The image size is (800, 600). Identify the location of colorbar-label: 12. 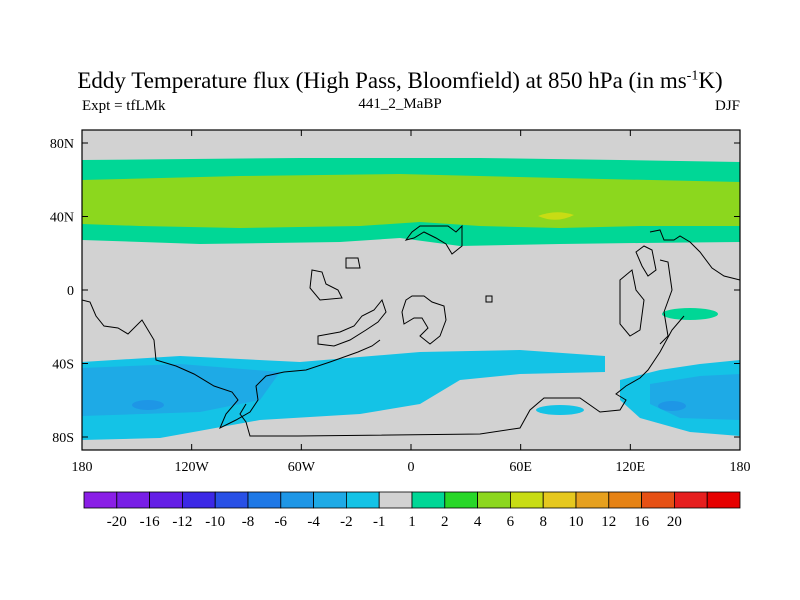
(608, 522).